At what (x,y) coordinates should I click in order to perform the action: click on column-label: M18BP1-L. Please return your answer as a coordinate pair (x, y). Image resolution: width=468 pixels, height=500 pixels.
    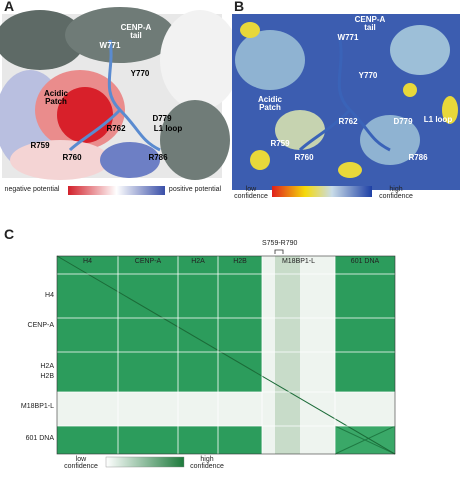
    Looking at the image, I should click on (298, 261).